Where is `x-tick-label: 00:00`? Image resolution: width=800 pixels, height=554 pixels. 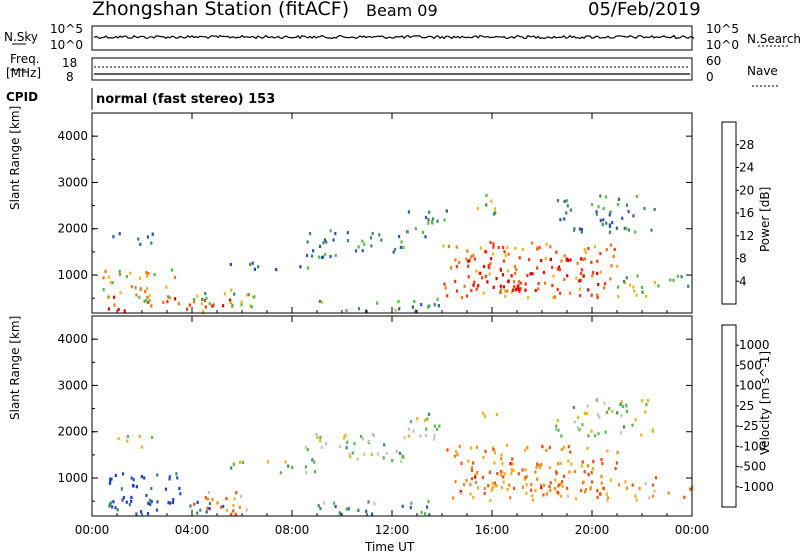
x-tick-label: 00:00 is located at coordinates (692, 530).